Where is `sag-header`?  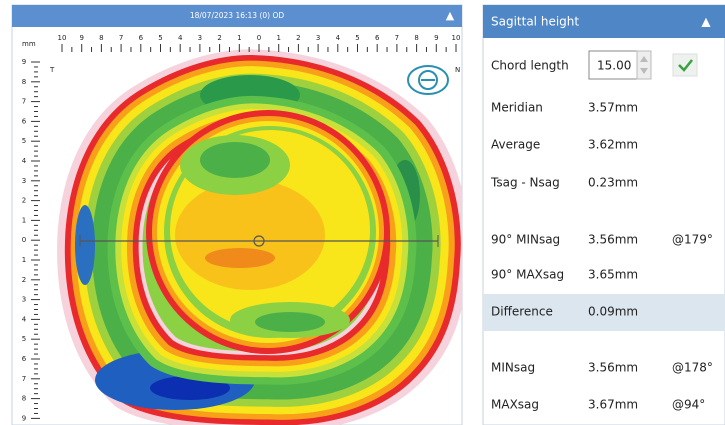 sag-header is located at coordinates (604, 21).